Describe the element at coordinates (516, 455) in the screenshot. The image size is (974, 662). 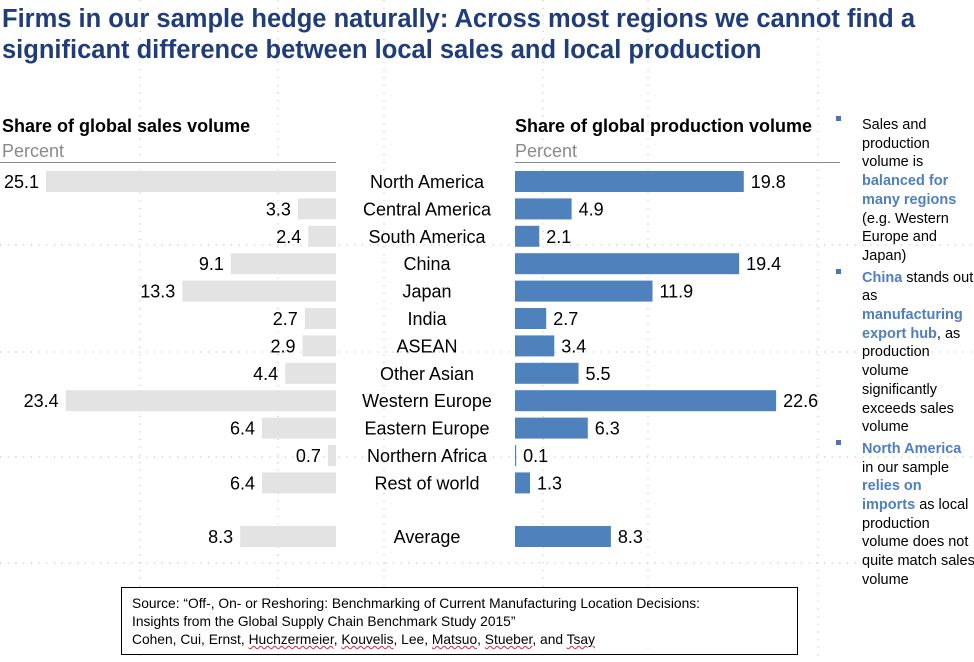
I see `production-bar-northern-africa` at that location.